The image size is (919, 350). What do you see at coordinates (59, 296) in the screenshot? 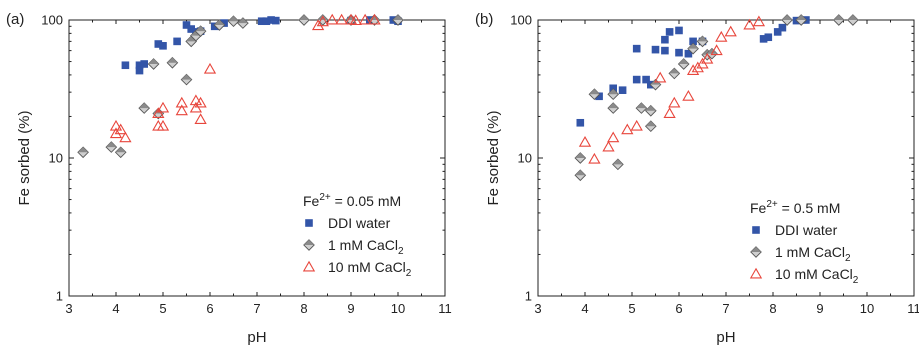
I see `y-tick-label-0: 1` at bounding box center [59, 296].